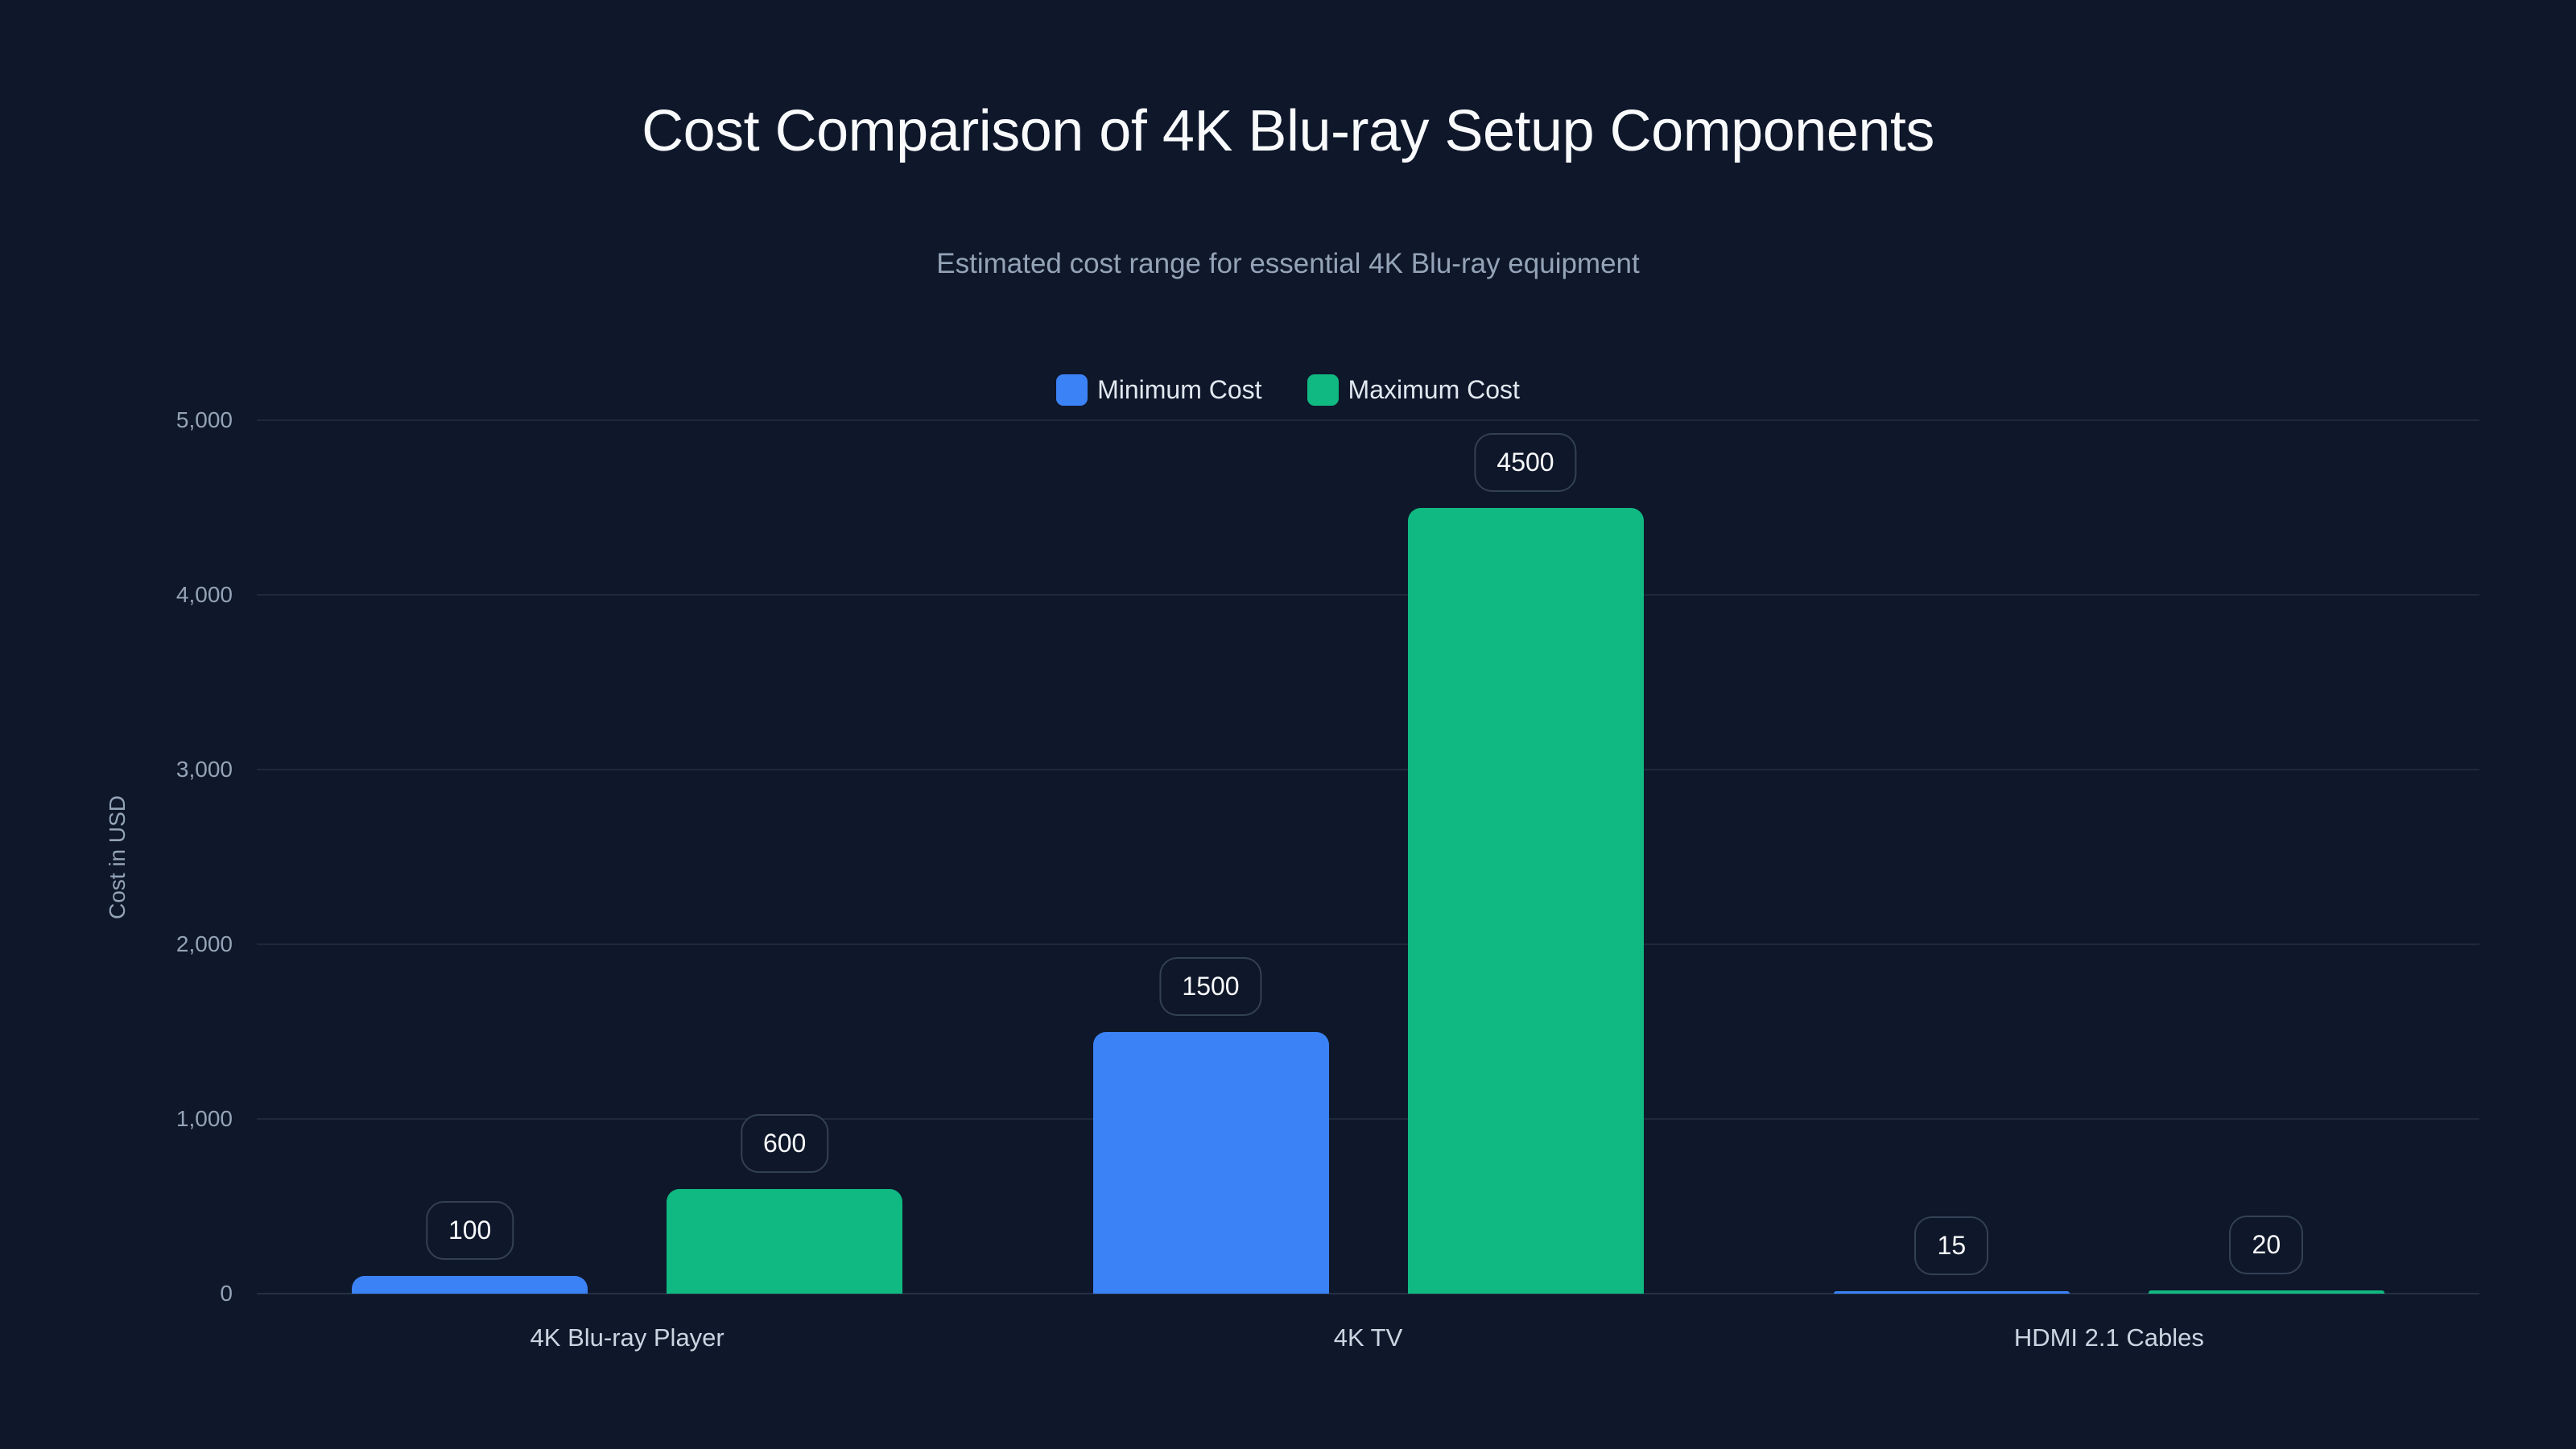  I want to click on bar-value-label: 1500, so click(1210, 986).